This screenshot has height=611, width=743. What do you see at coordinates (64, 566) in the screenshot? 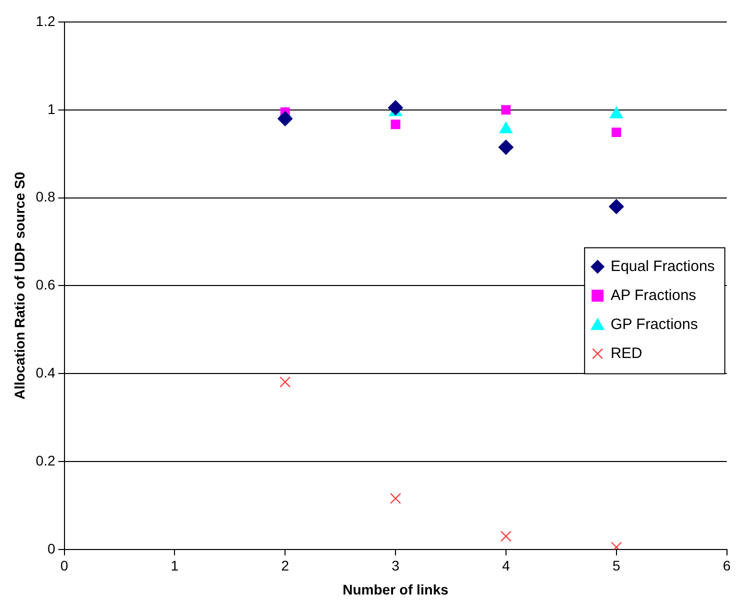
I see `x-tick-label: 0` at bounding box center [64, 566].